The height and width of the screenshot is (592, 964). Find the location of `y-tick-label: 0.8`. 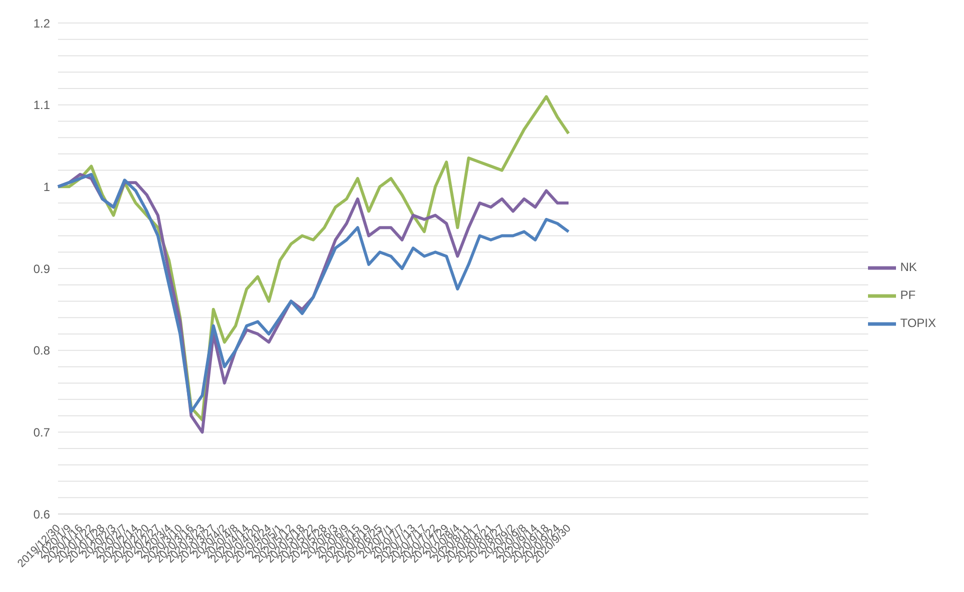

y-tick-label: 0.8 is located at coordinates (41, 351).